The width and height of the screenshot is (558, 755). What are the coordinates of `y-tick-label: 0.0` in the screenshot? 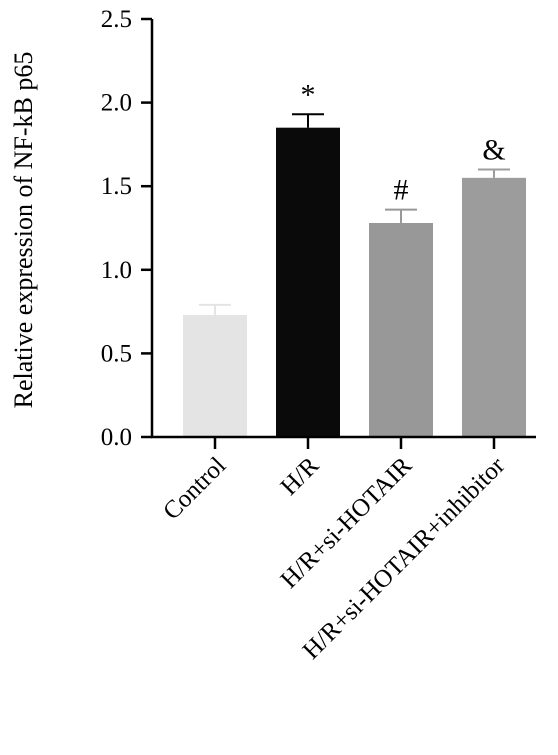 It's located at (116, 437).